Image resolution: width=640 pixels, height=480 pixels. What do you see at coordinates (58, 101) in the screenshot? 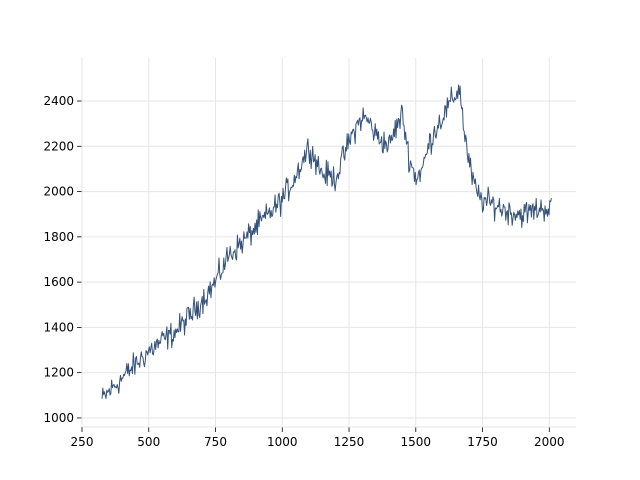
I see `y-tick-label: 2400` at bounding box center [58, 101].